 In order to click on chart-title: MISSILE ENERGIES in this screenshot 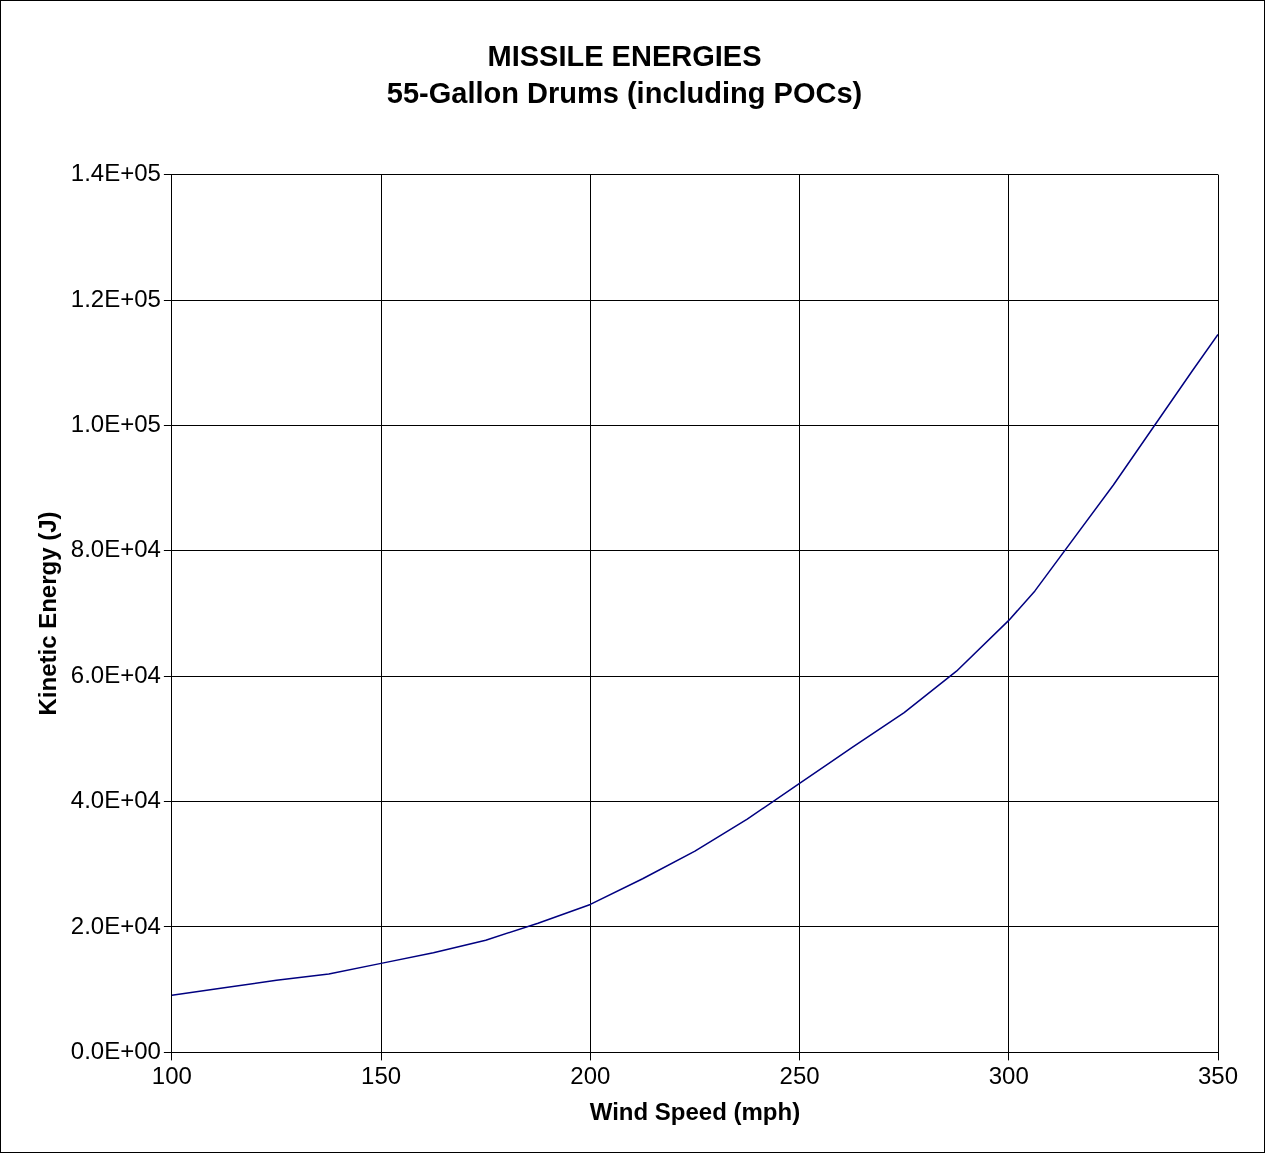, I will do `click(624, 56)`.